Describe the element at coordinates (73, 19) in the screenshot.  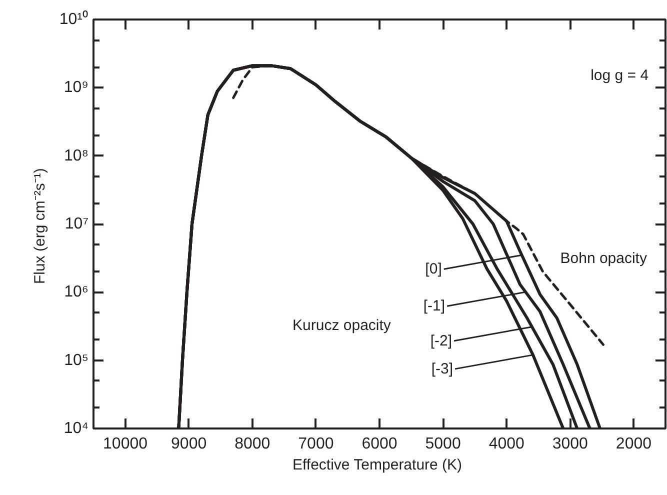
I see `y-tick-label: 10¹⁰` at that location.